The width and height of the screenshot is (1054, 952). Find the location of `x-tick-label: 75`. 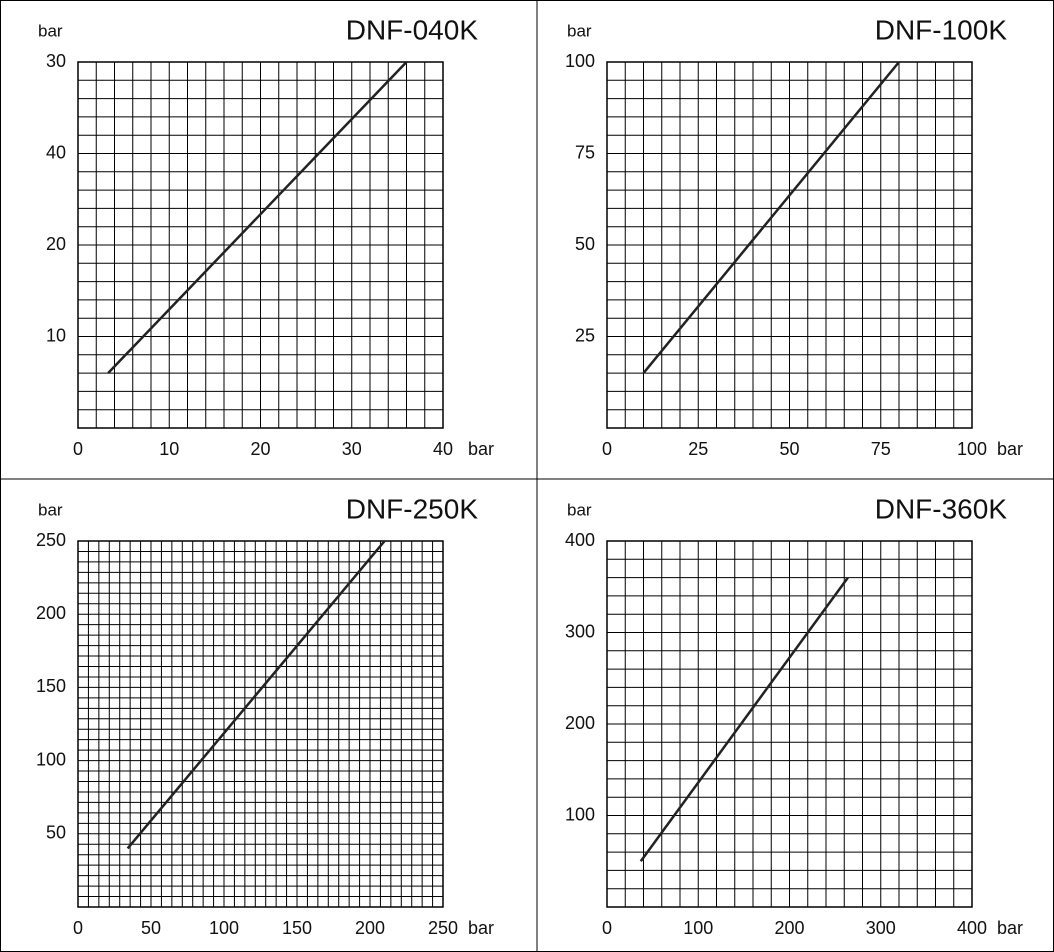

x-tick-label: 75 is located at coordinates (881, 449).